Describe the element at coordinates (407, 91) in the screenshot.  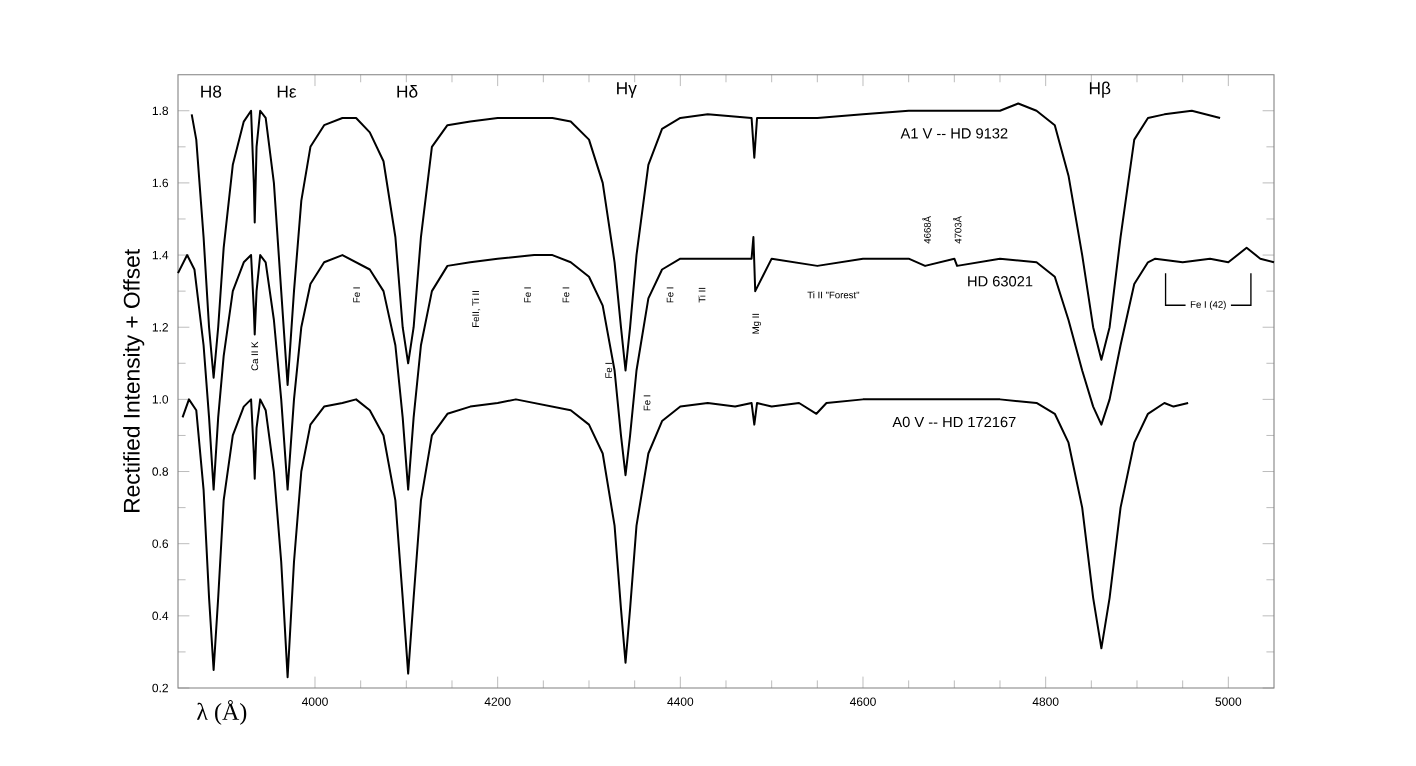
I see `annotation: Hδ` at that location.